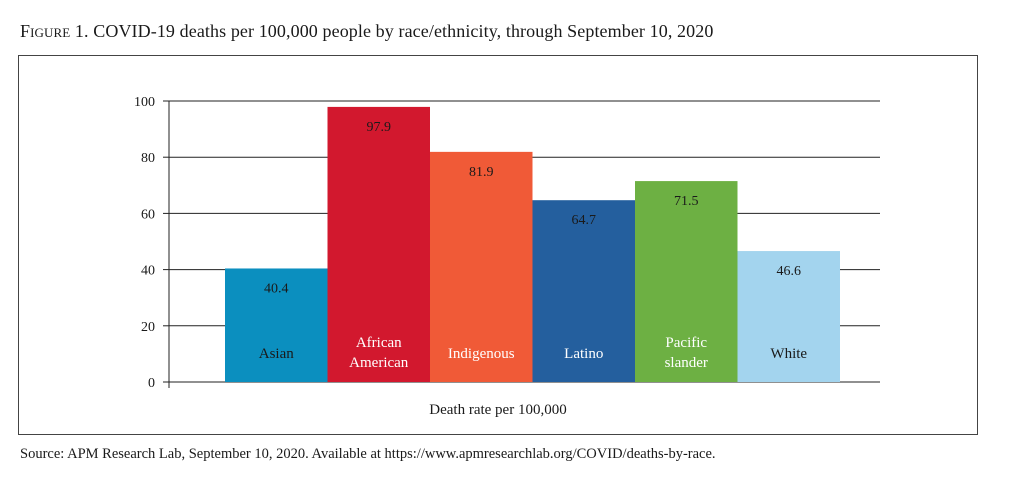 This screenshot has height=478, width=1024. I want to click on bar-category-label: American, so click(379, 363).